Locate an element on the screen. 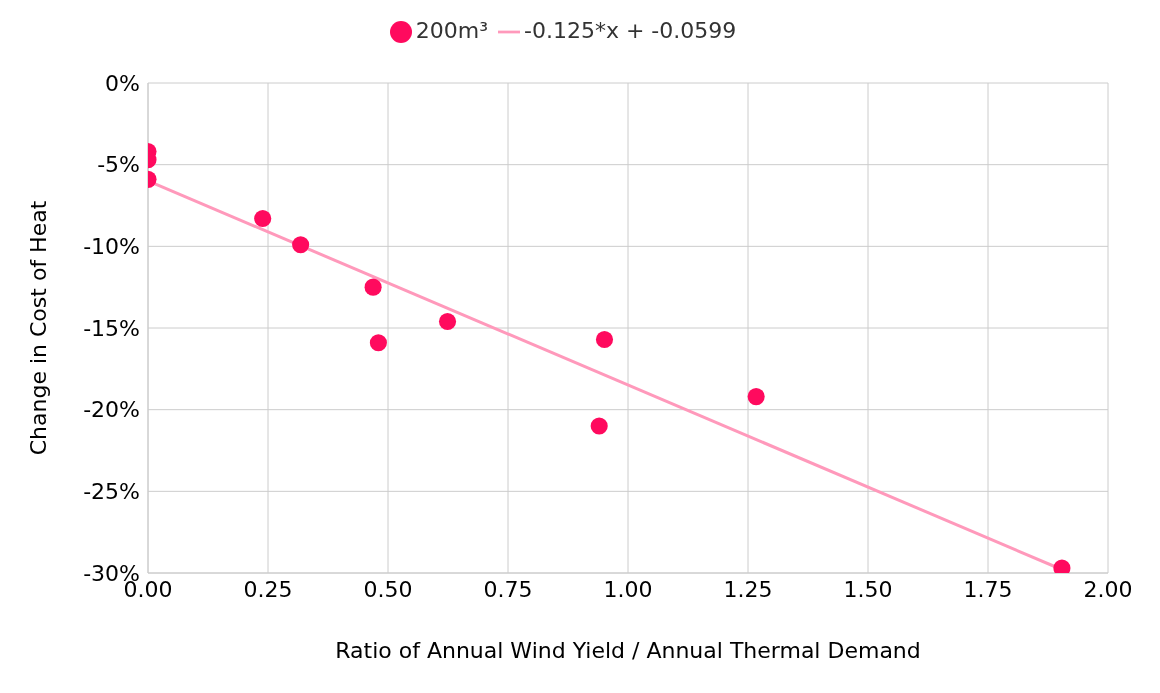 This screenshot has width=1160, height=693. y-tick-label: 0% is located at coordinates (122, 83).